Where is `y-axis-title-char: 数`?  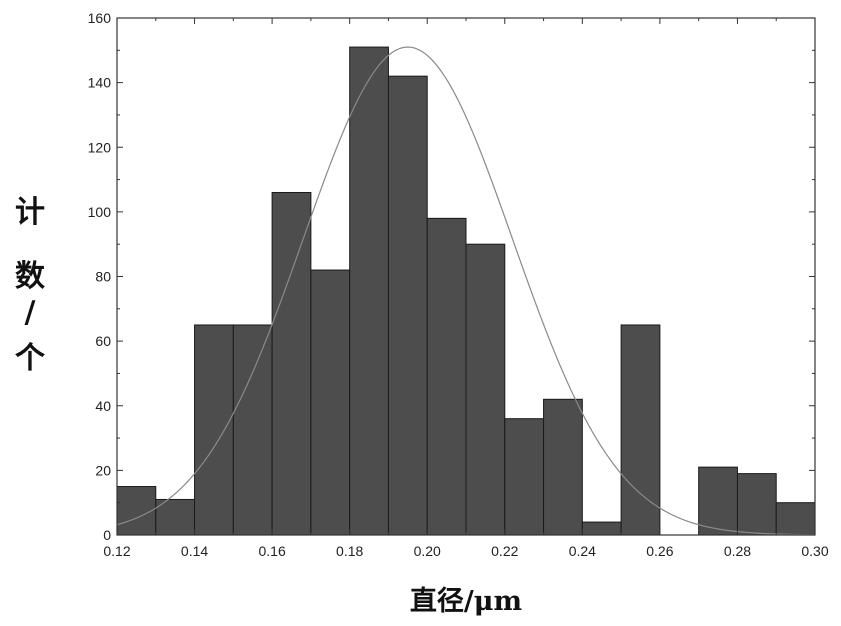
y-axis-title-char: 数 is located at coordinates (30, 276).